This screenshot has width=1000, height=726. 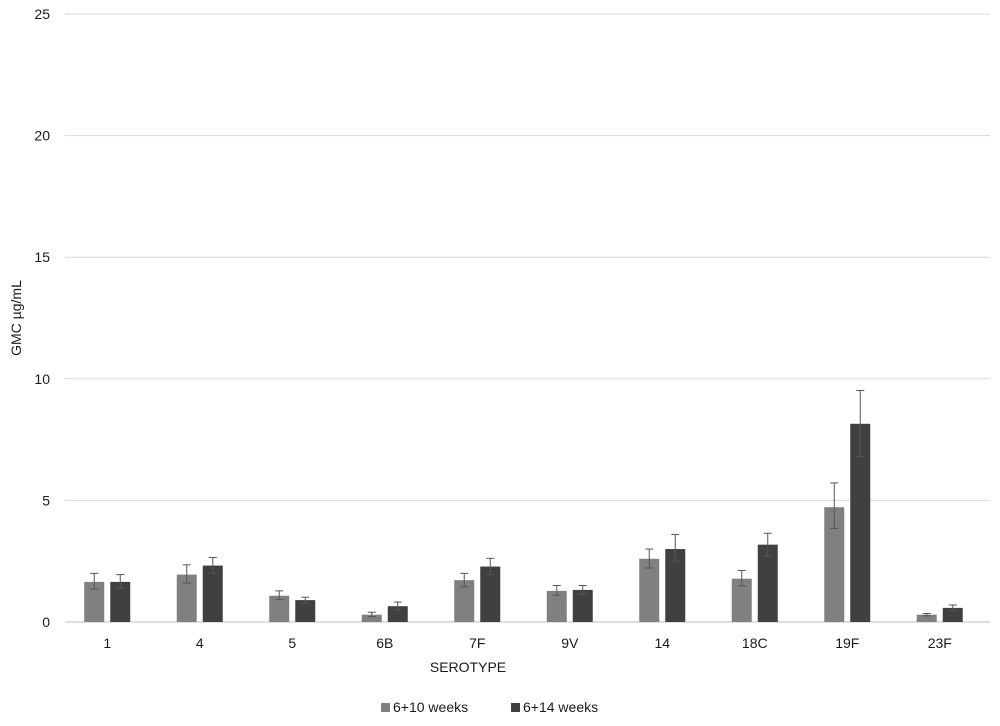 What do you see at coordinates (430, 707) in the screenshot?
I see `legend-label-1: 6+10 weeks` at bounding box center [430, 707].